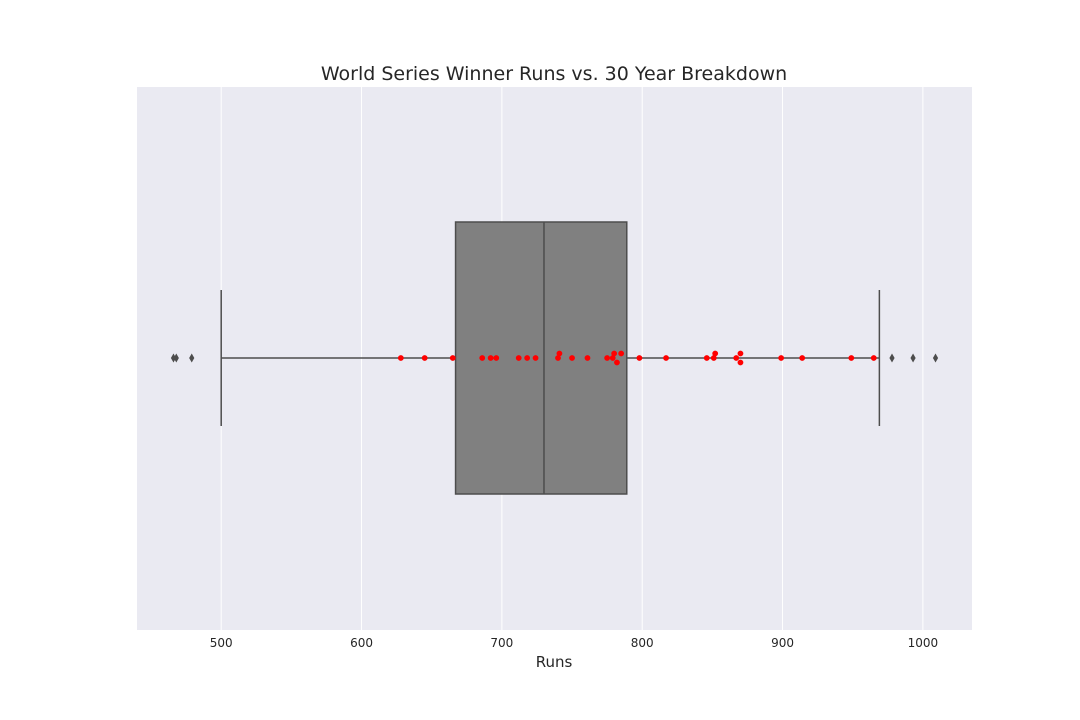 The width and height of the screenshot is (1080, 720). Describe the element at coordinates (574, 643) in the screenshot. I see `x-axis-ticks: 500 600 700 800 900 1000` at that location.